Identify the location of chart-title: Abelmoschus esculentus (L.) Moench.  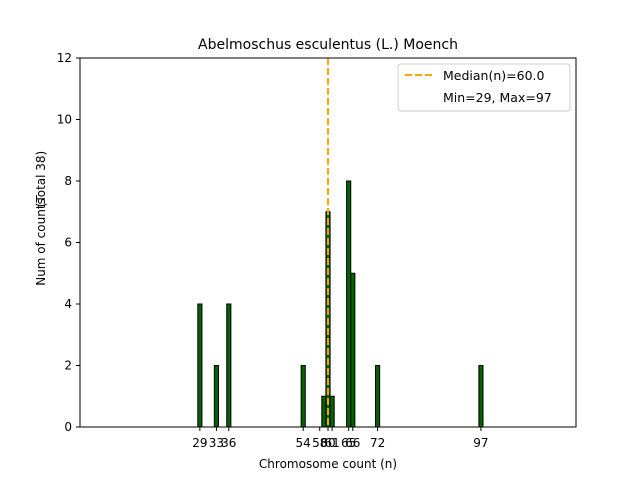
(328, 45).